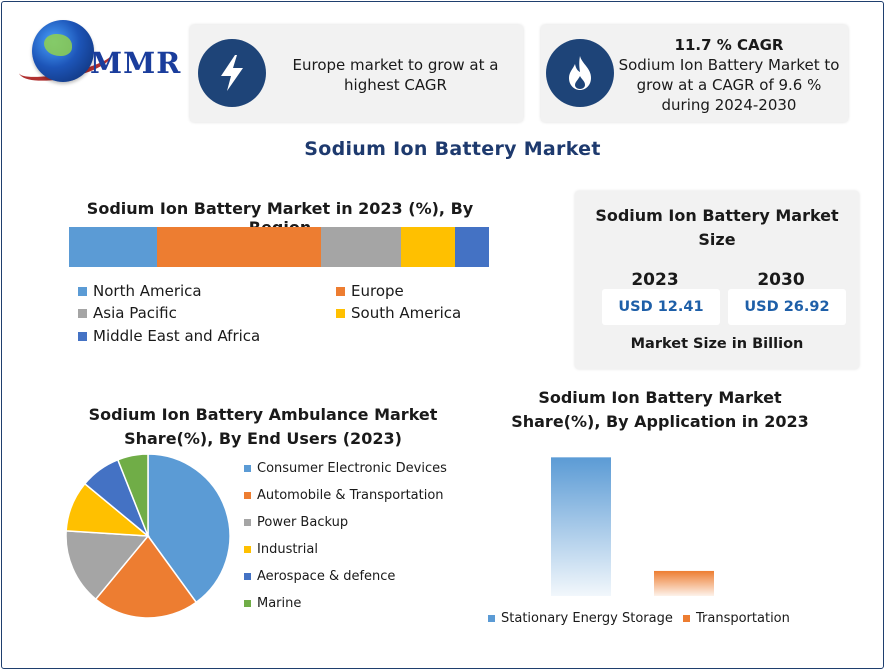 The width and height of the screenshot is (885, 670). I want to click on region-bar-segment-south-america, so click(428, 247).